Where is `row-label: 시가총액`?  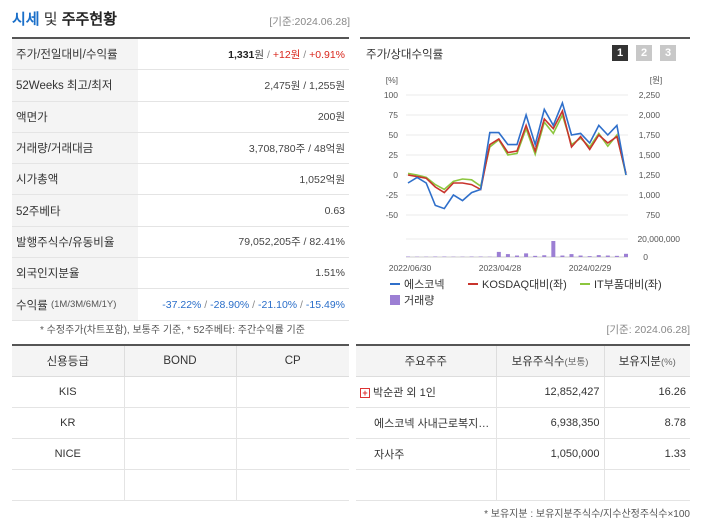 row-label: 시가총액 is located at coordinates (75, 179).